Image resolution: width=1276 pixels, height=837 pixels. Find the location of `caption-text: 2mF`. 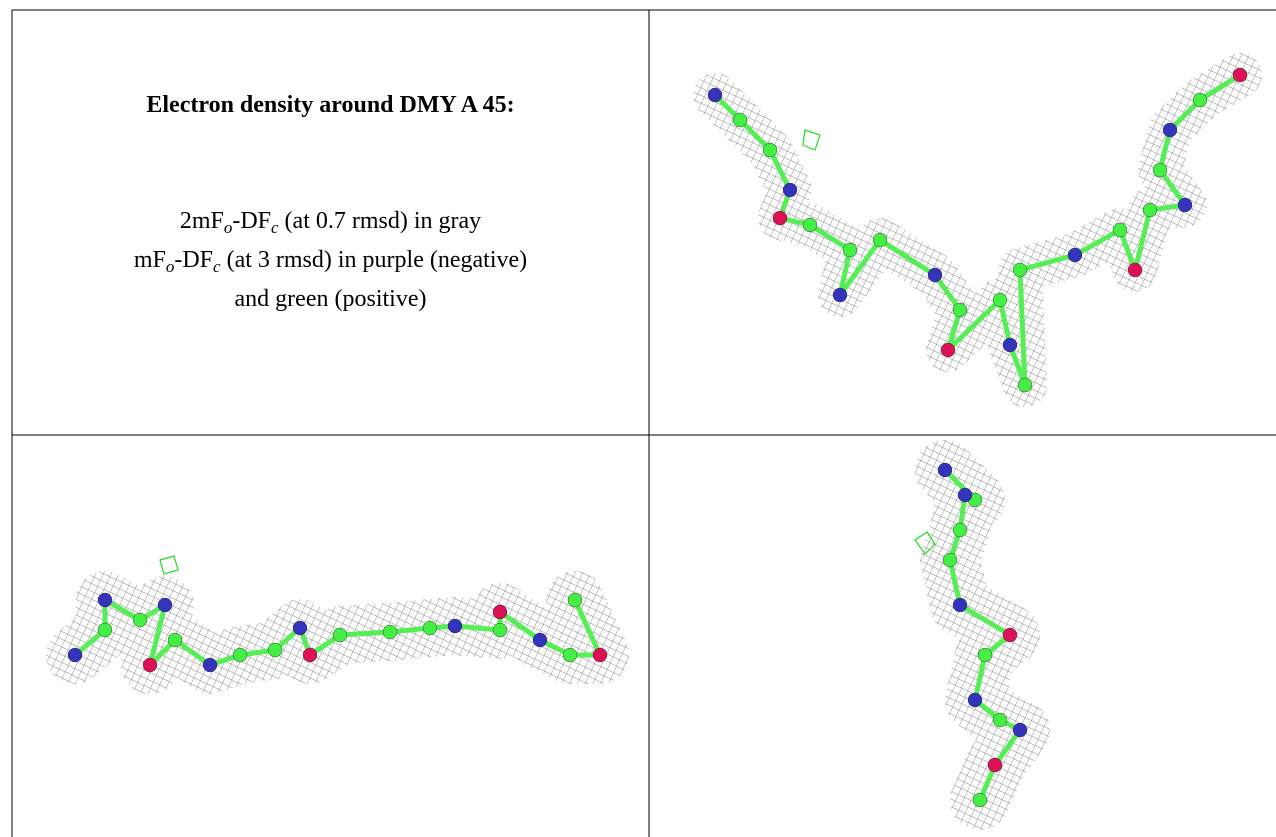

caption-text: 2mF is located at coordinates (201, 221).